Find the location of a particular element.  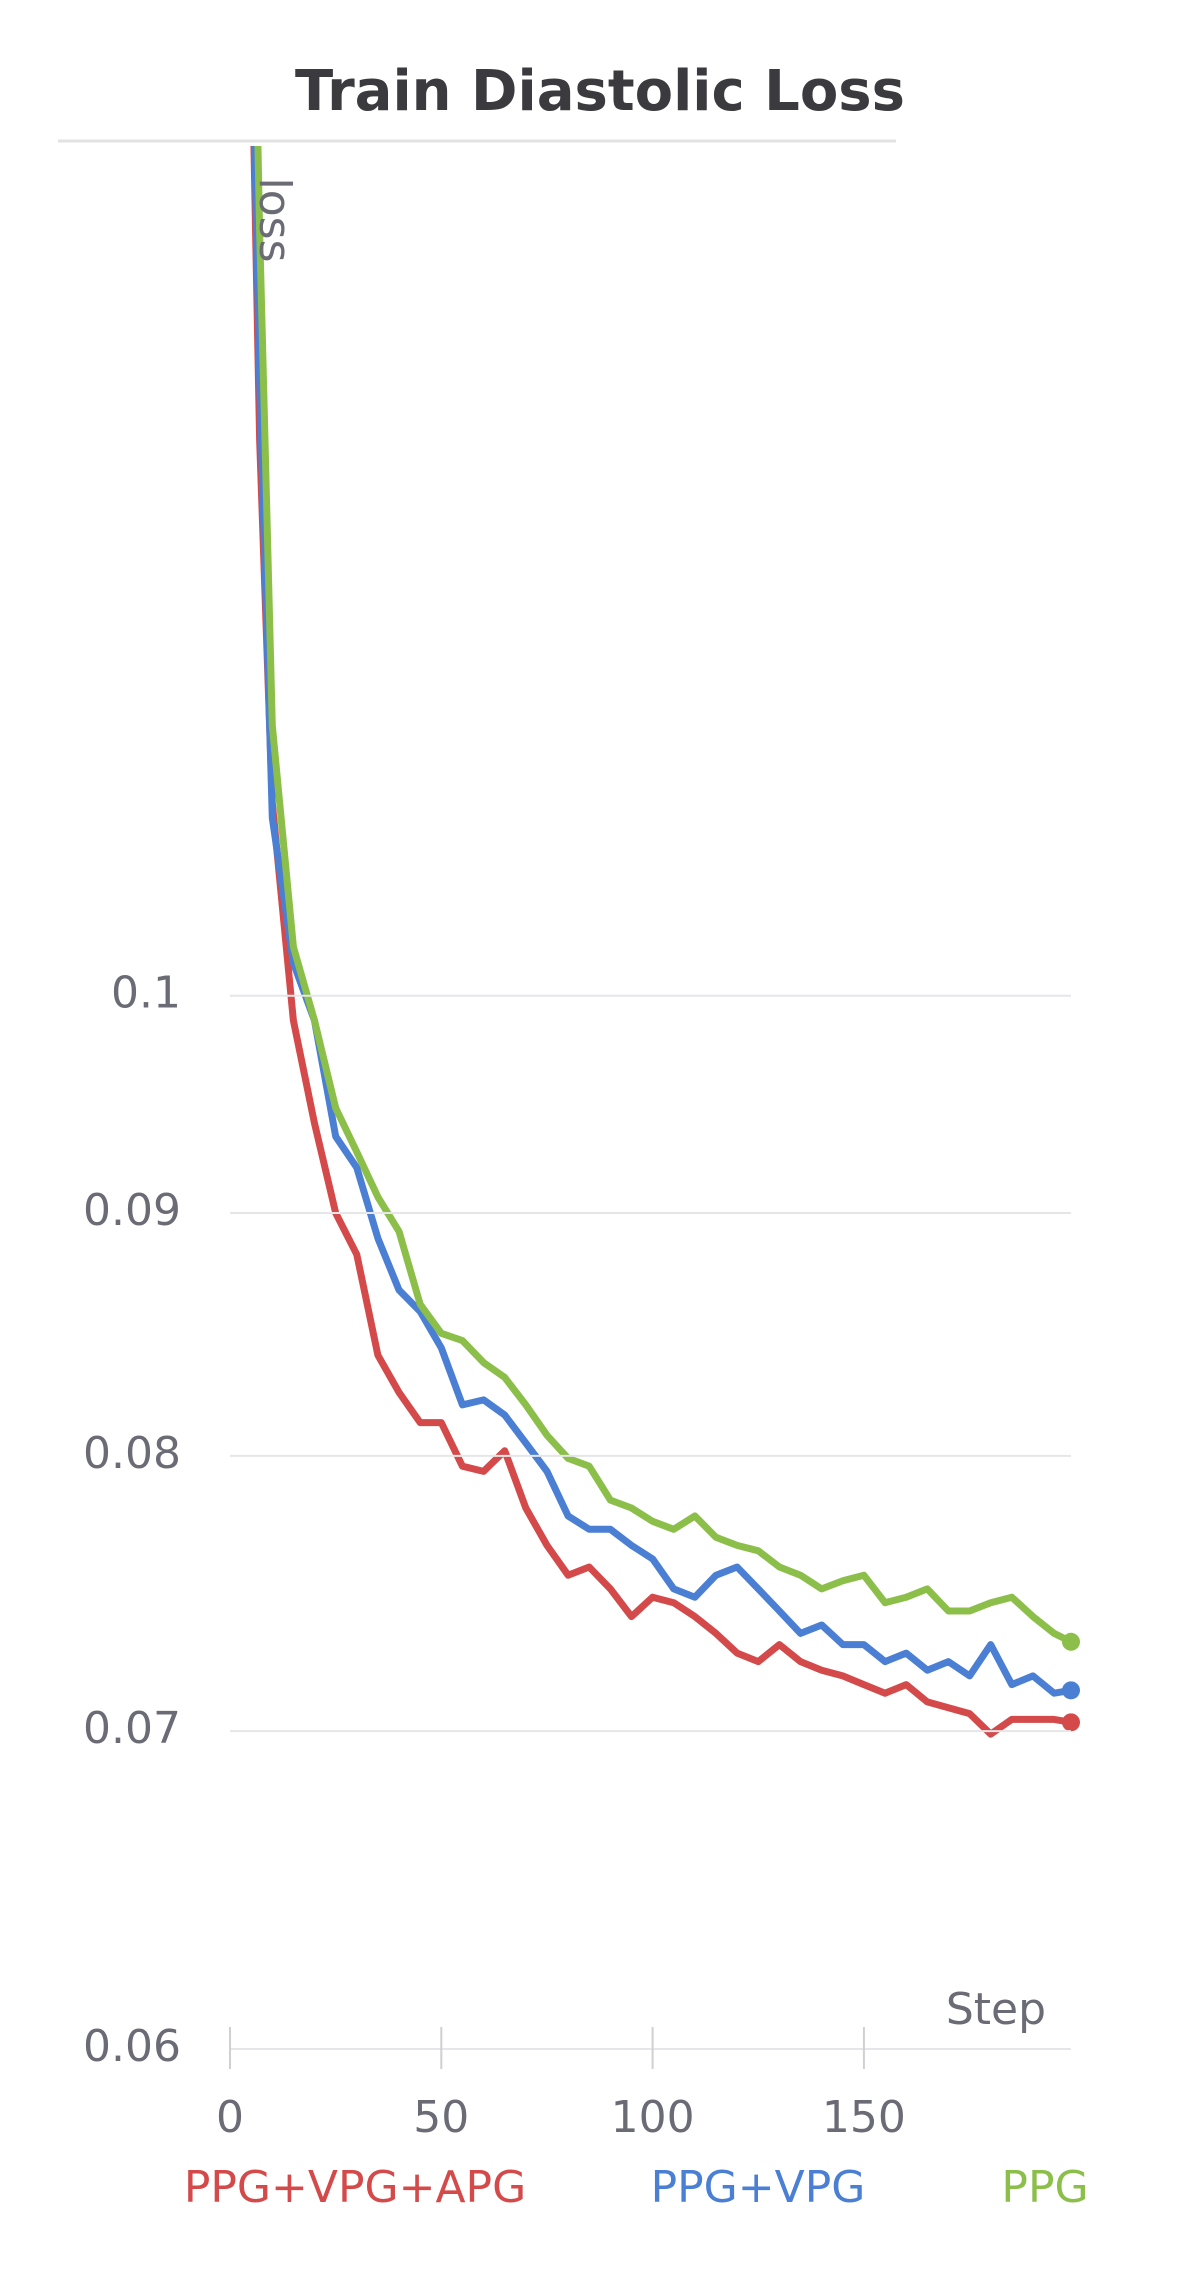

y-axis-label: loss is located at coordinates (274, 220).